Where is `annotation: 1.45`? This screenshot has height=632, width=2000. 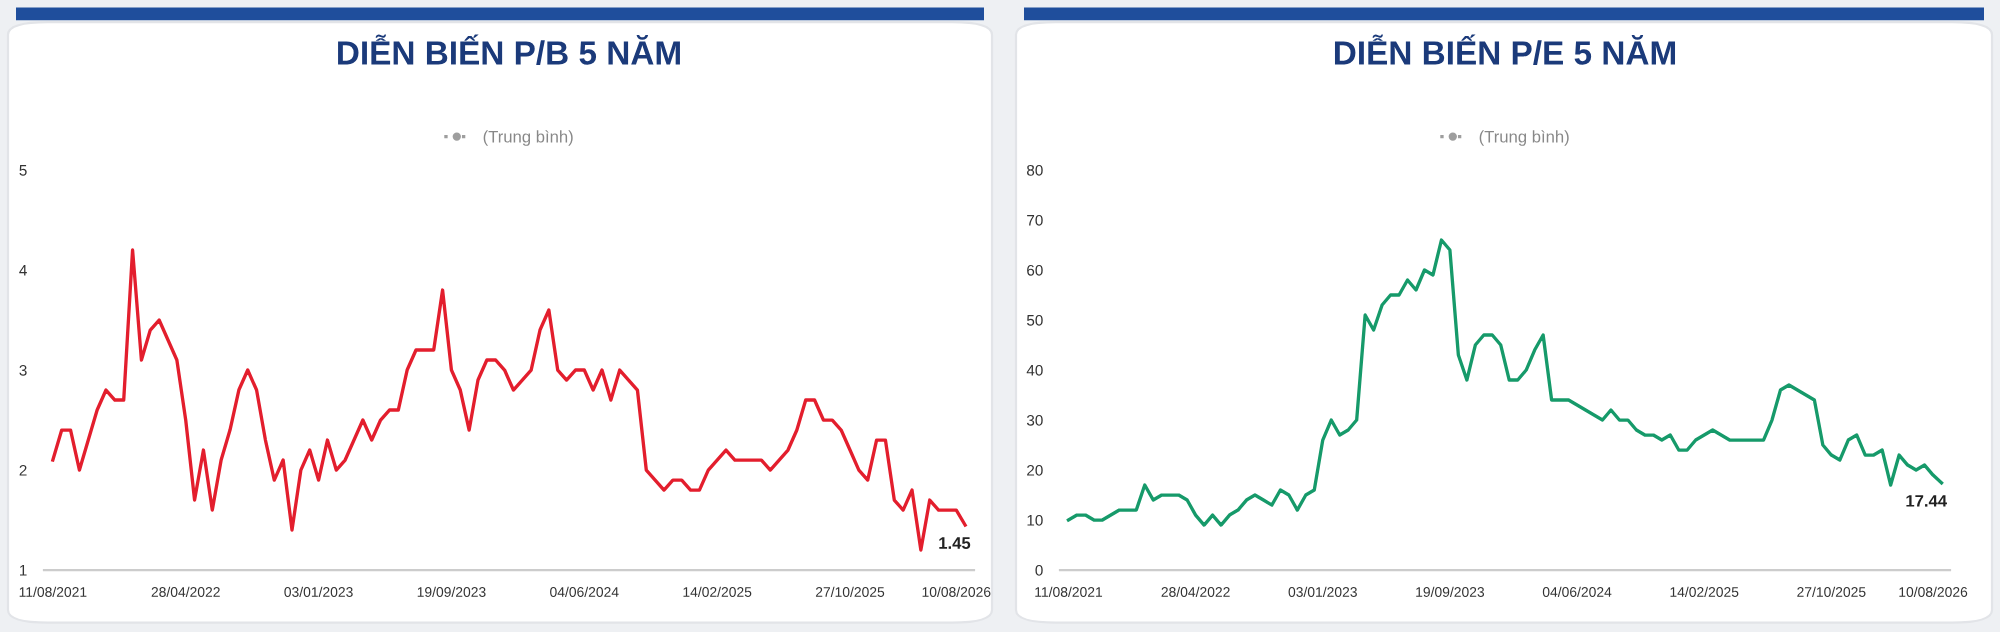
annotation: 1.45 is located at coordinates (955, 543).